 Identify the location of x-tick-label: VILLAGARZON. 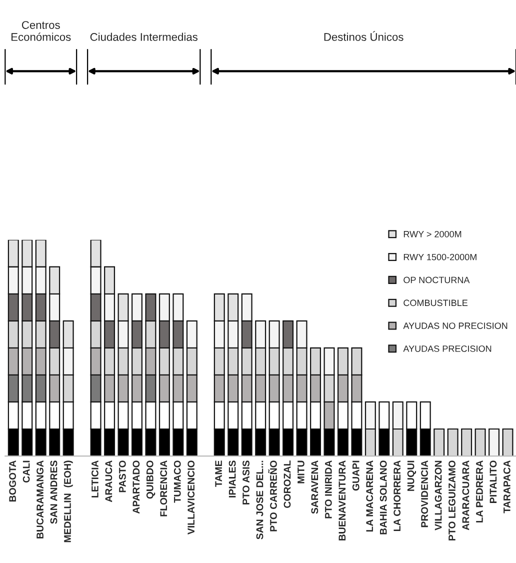
(438, 495).